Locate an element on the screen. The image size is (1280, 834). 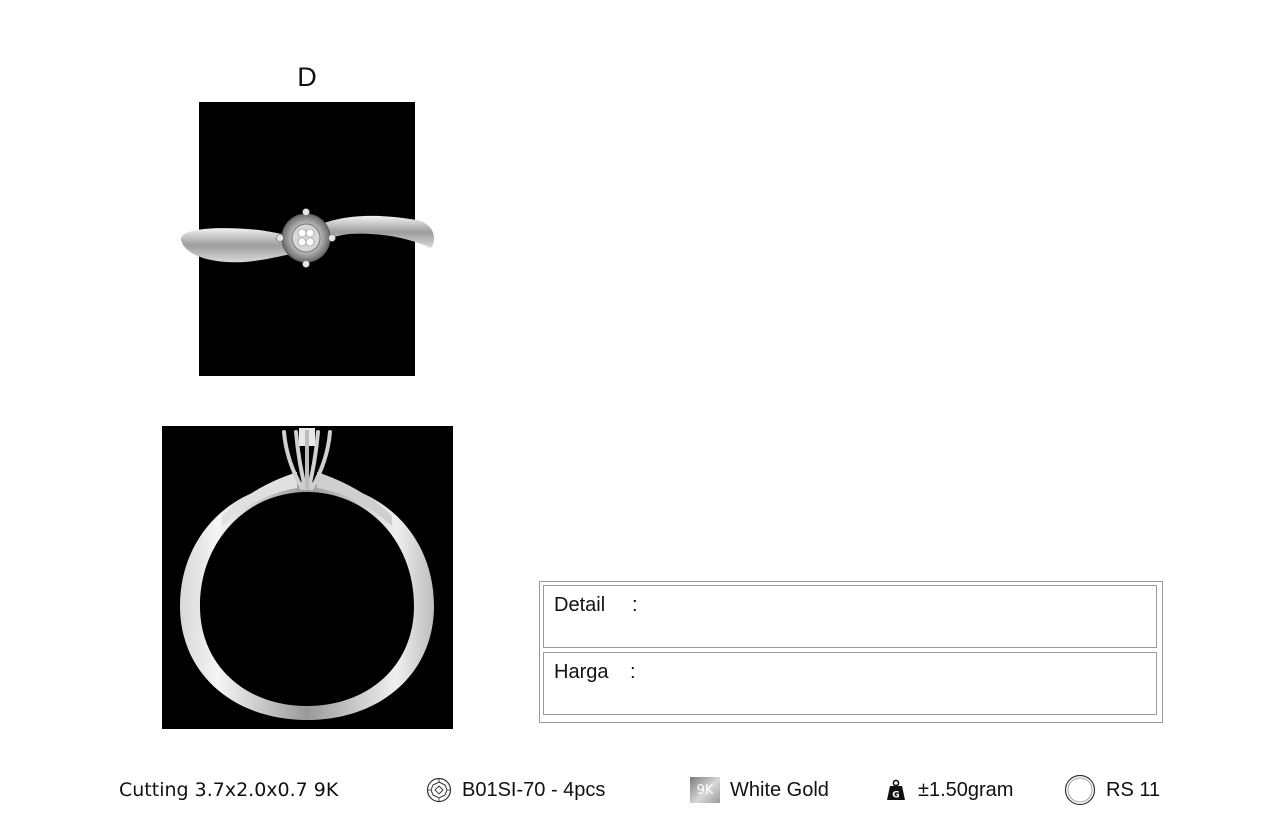
ring-shoulder-left is located at coordinates (259, 499).